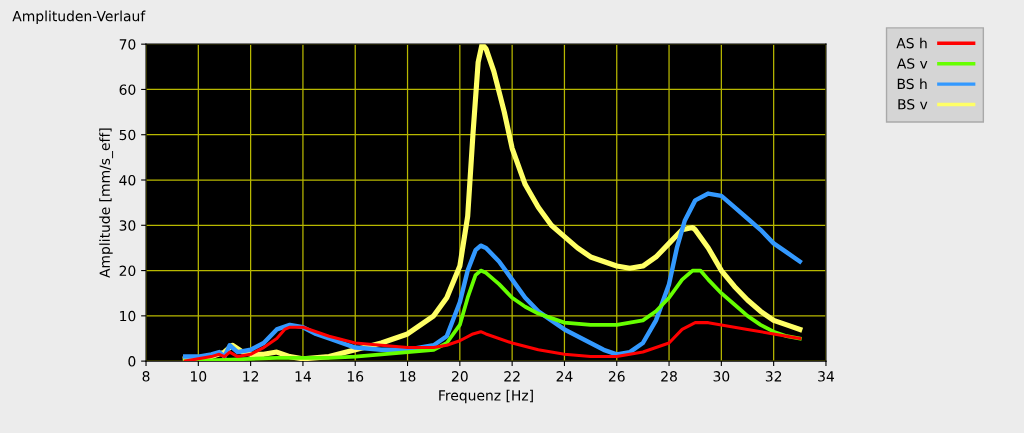 The height and width of the screenshot is (433, 1024). I want to click on x-tick-label: 14, so click(303, 376).